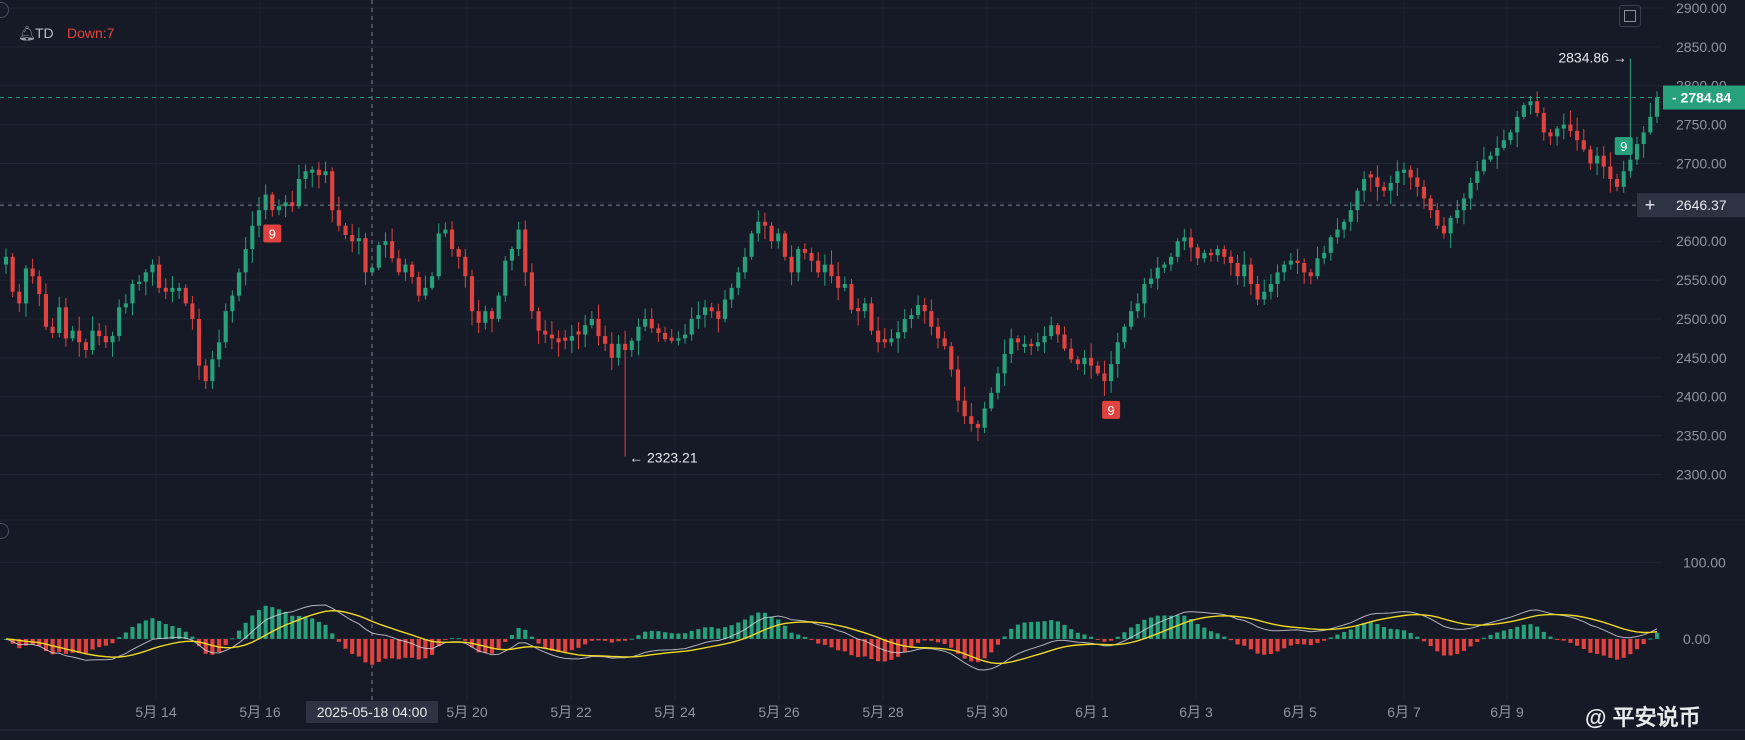  I want to click on indicator-label: TD, so click(44, 33).